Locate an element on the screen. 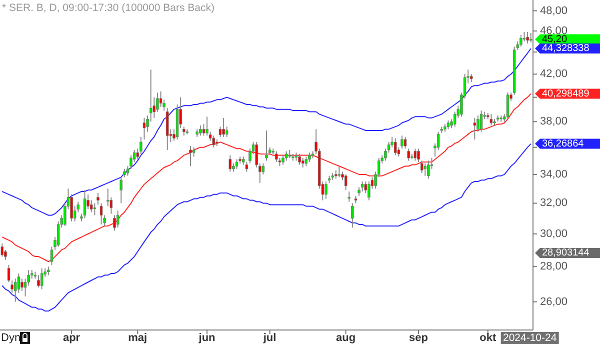  data-label: 44,328338 is located at coordinates (566, 48).